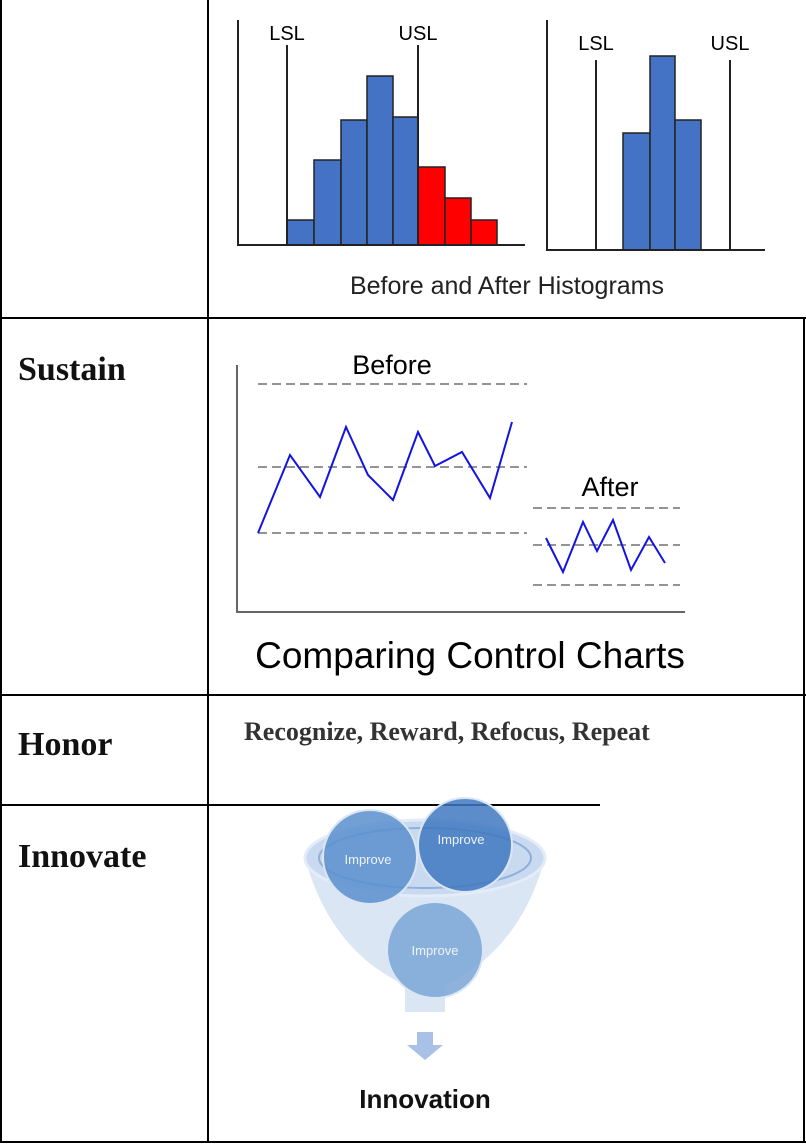 The width and height of the screenshot is (806, 1144). Describe the element at coordinates (65, 744) in the screenshot. I see `row-label: Honor` at that location.